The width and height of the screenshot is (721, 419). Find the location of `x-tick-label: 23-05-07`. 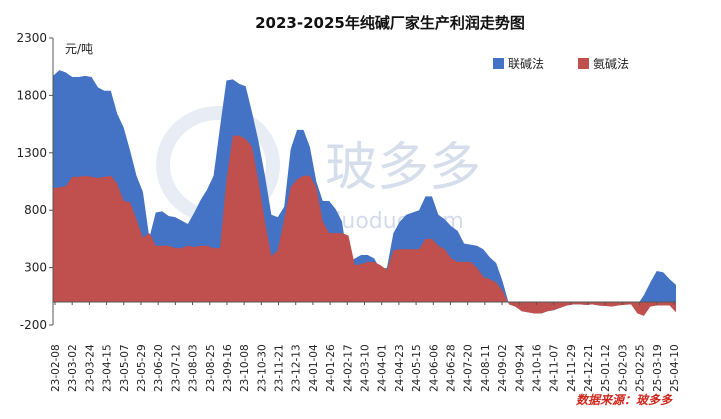

x-tick-label: 23-05-07 is located at coordinates (125, 368).